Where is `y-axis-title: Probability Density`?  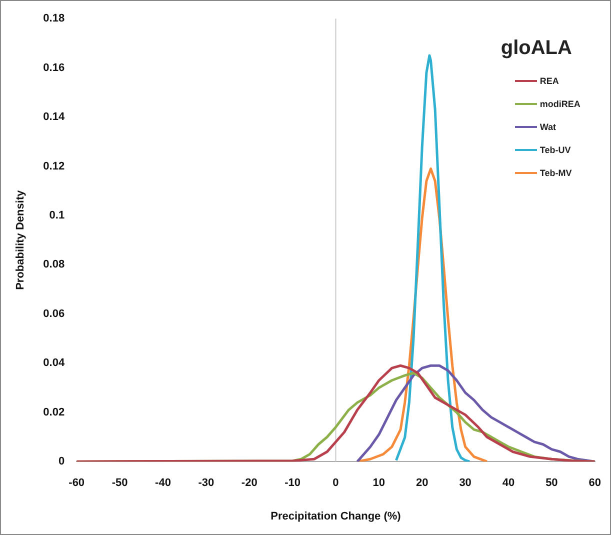
y-axis-title: Probability Density is located at coordinates (20, 239).